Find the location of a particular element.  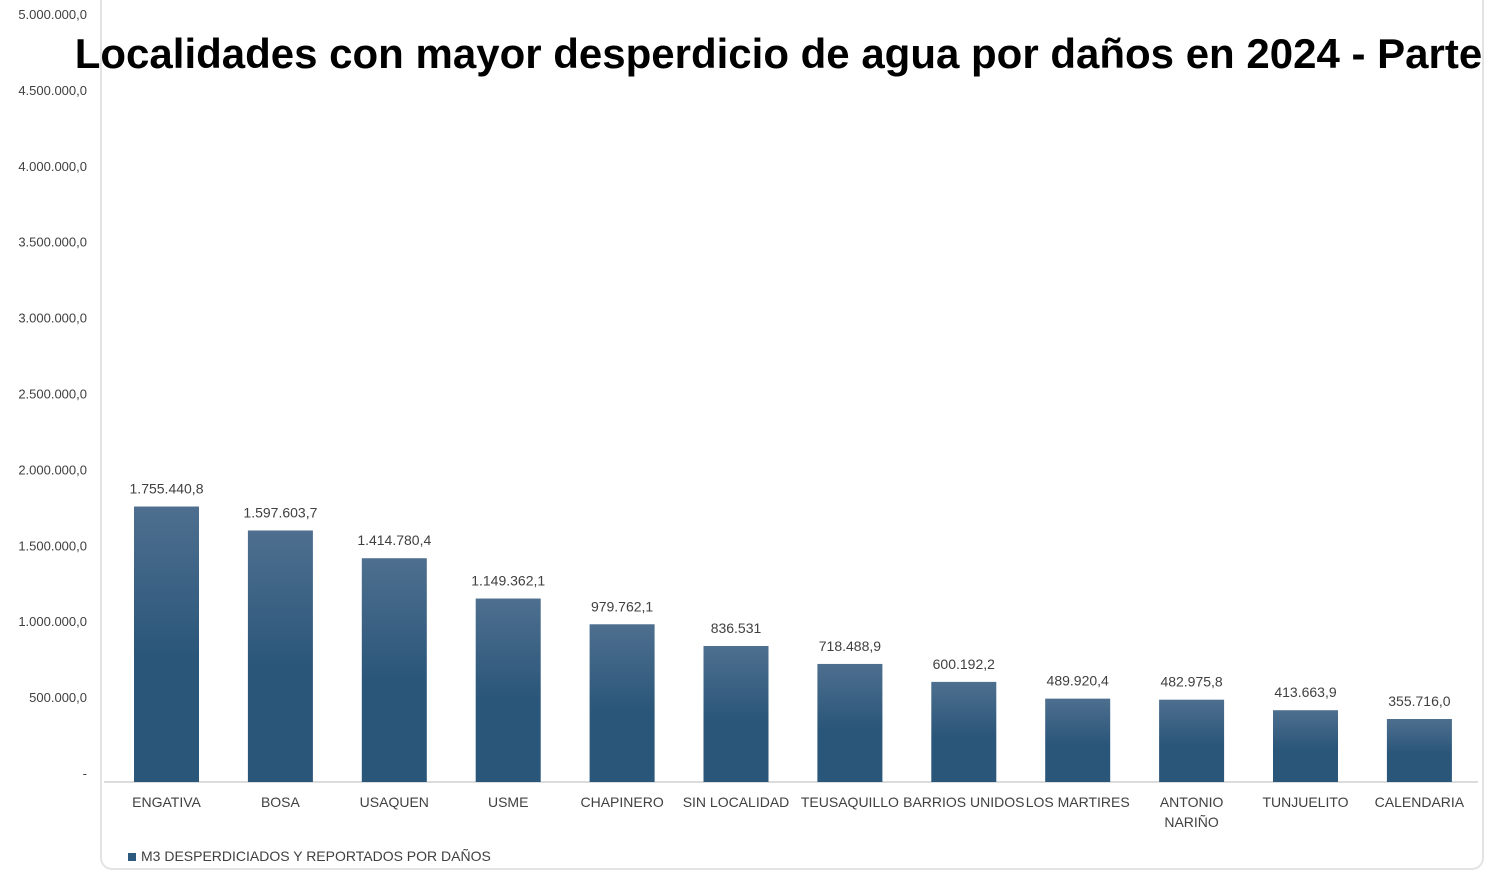

data-label: 1.414.780,4 is located at coordinates (394, 540).